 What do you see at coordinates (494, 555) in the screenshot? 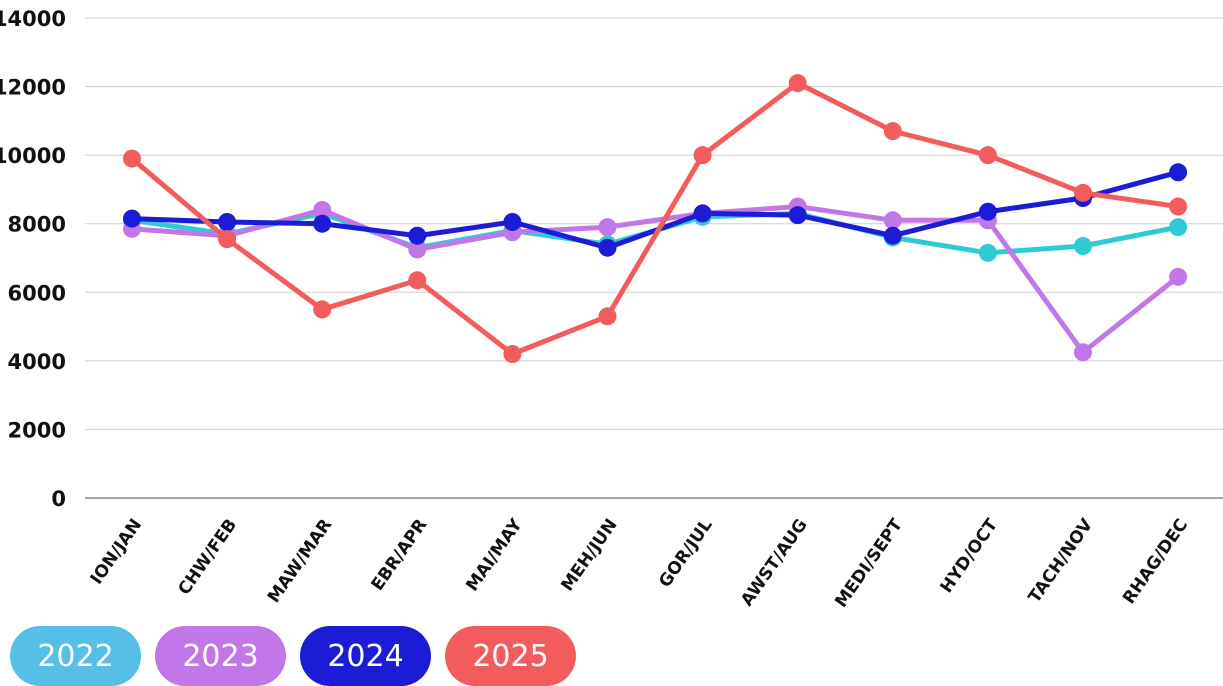
I see `x-tick-label: MAI/MAY` at bounding box center [494, 555].